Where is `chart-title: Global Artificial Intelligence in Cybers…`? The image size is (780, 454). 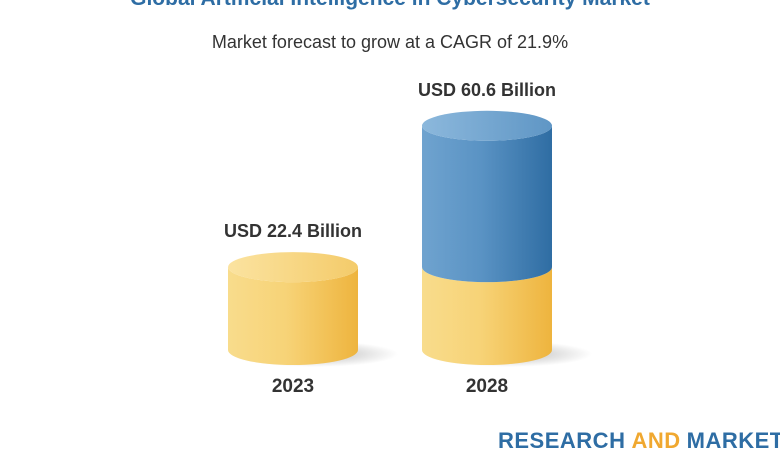
chart-title: Global Artificial Intelligence in Cybers… is located at coordinates (390, 5).